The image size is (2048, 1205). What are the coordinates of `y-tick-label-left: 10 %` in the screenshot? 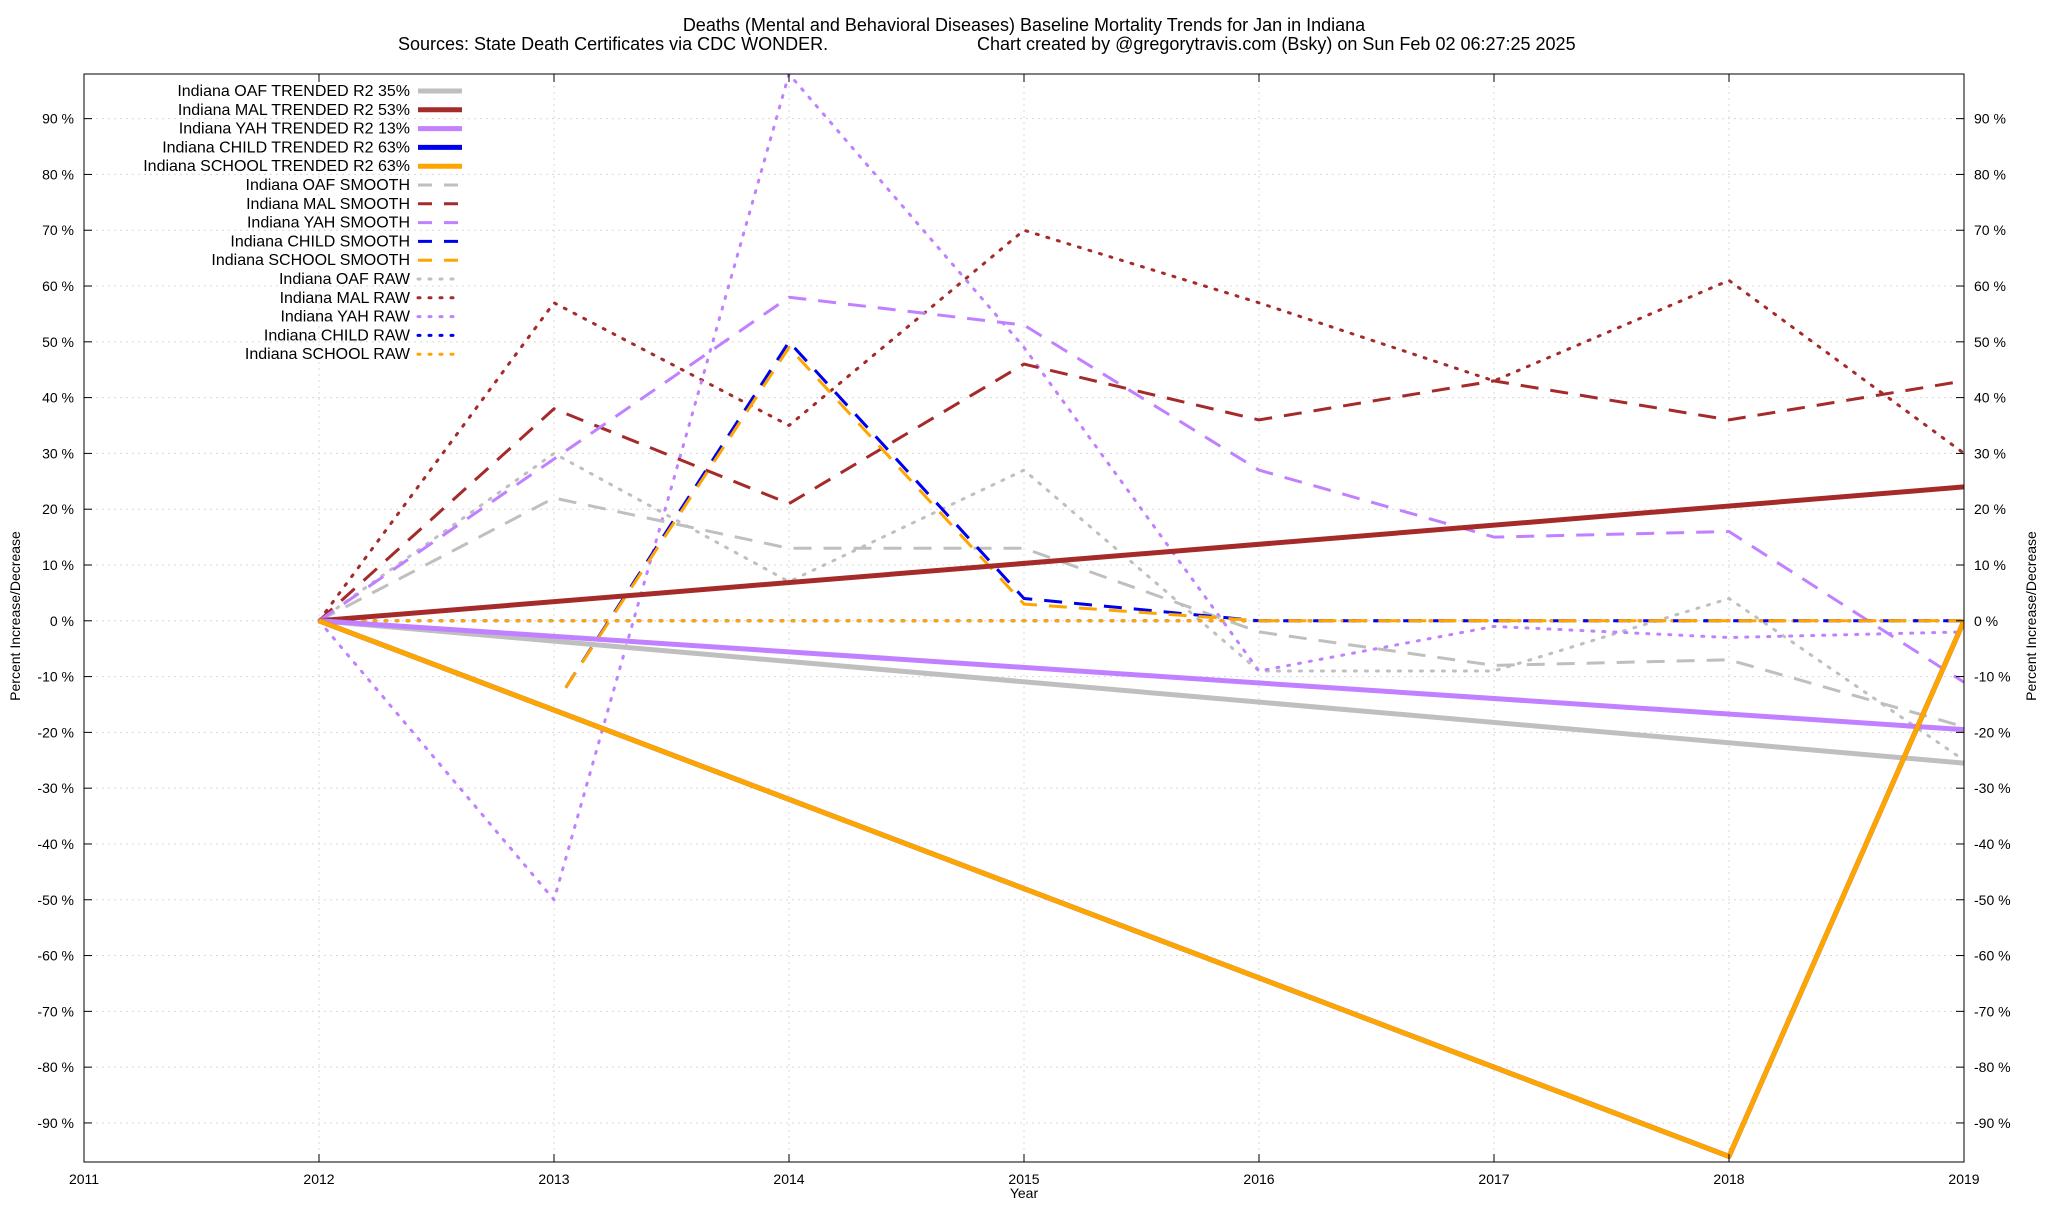 It's located at (58, 565).